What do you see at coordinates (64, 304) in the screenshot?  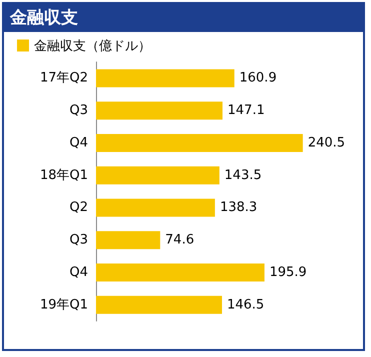 I see `y-tick-label: 19年Q1` at bounding box center [64, 304].